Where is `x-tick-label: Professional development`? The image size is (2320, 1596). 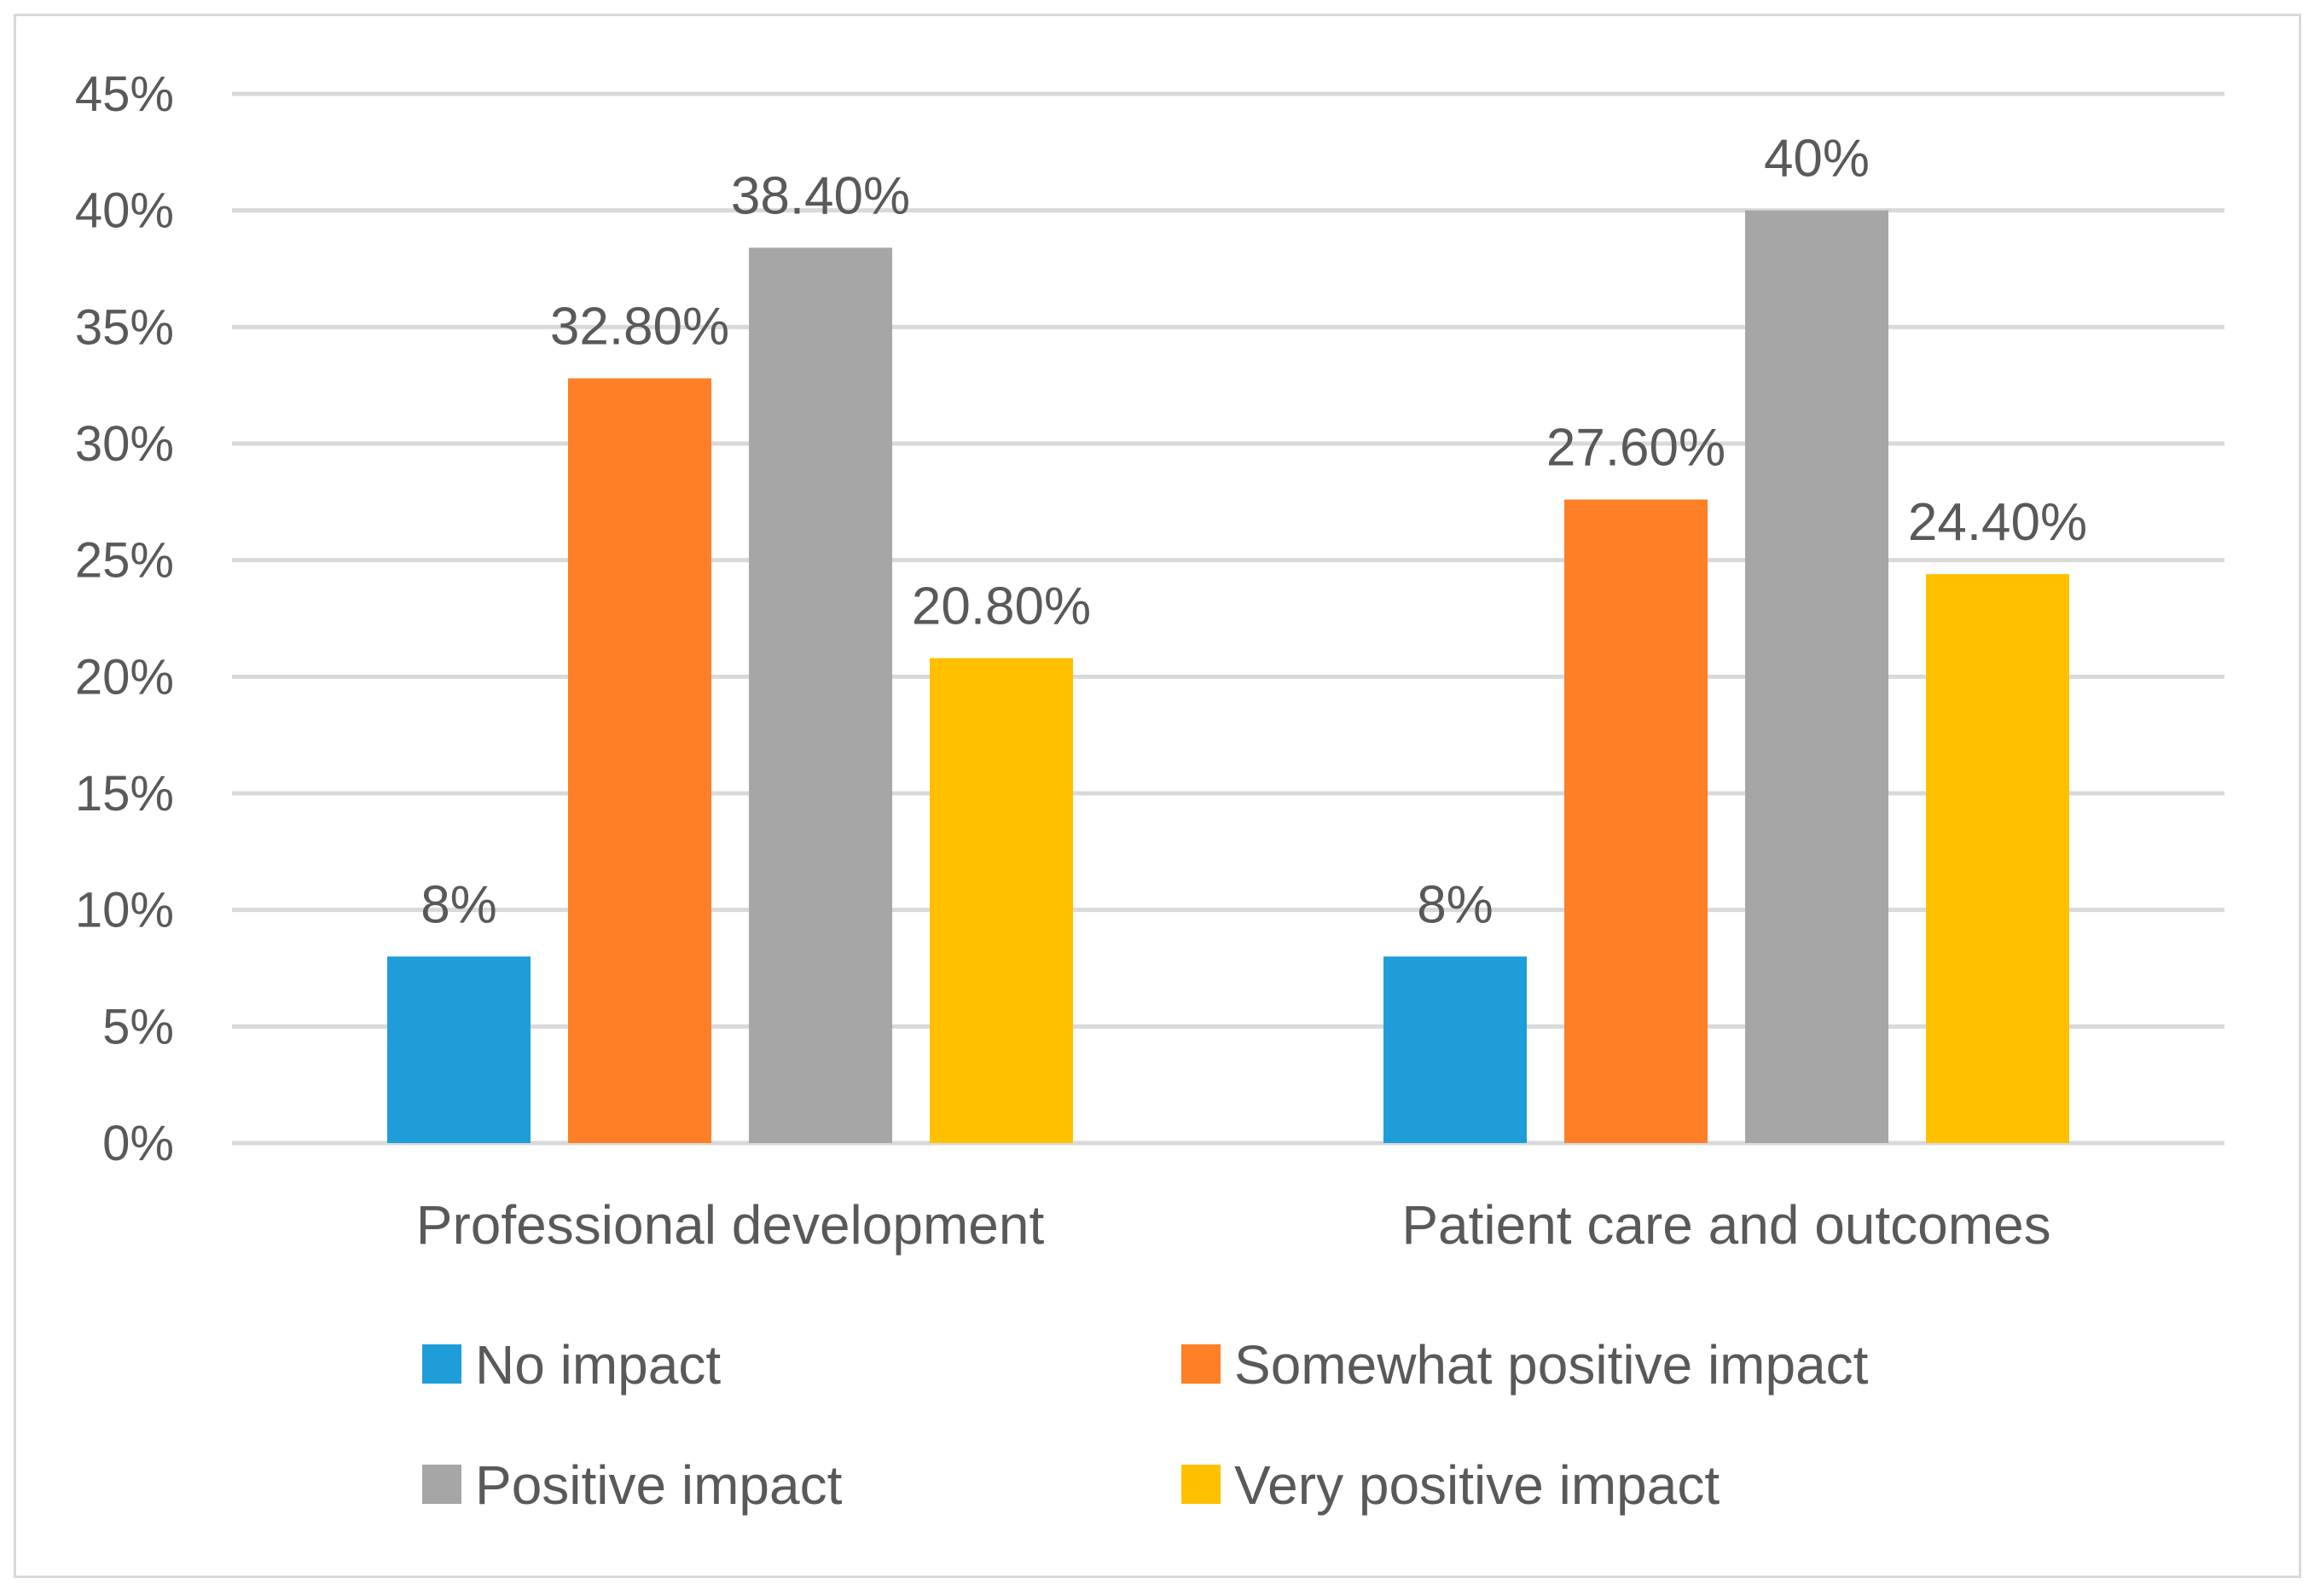
x-tick-label: Professional development is located at coordinates (730, 1225).